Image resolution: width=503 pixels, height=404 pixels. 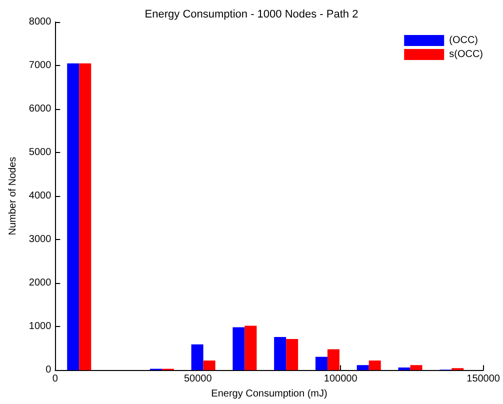 What do you see at coordinates (40, 109) in the screenshot?
I see `y-tick-label: 6000` at bounding box center [40, 109].